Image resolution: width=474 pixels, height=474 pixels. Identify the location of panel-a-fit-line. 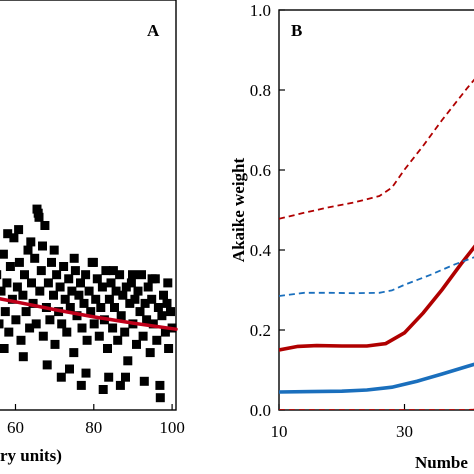
(89, 314).